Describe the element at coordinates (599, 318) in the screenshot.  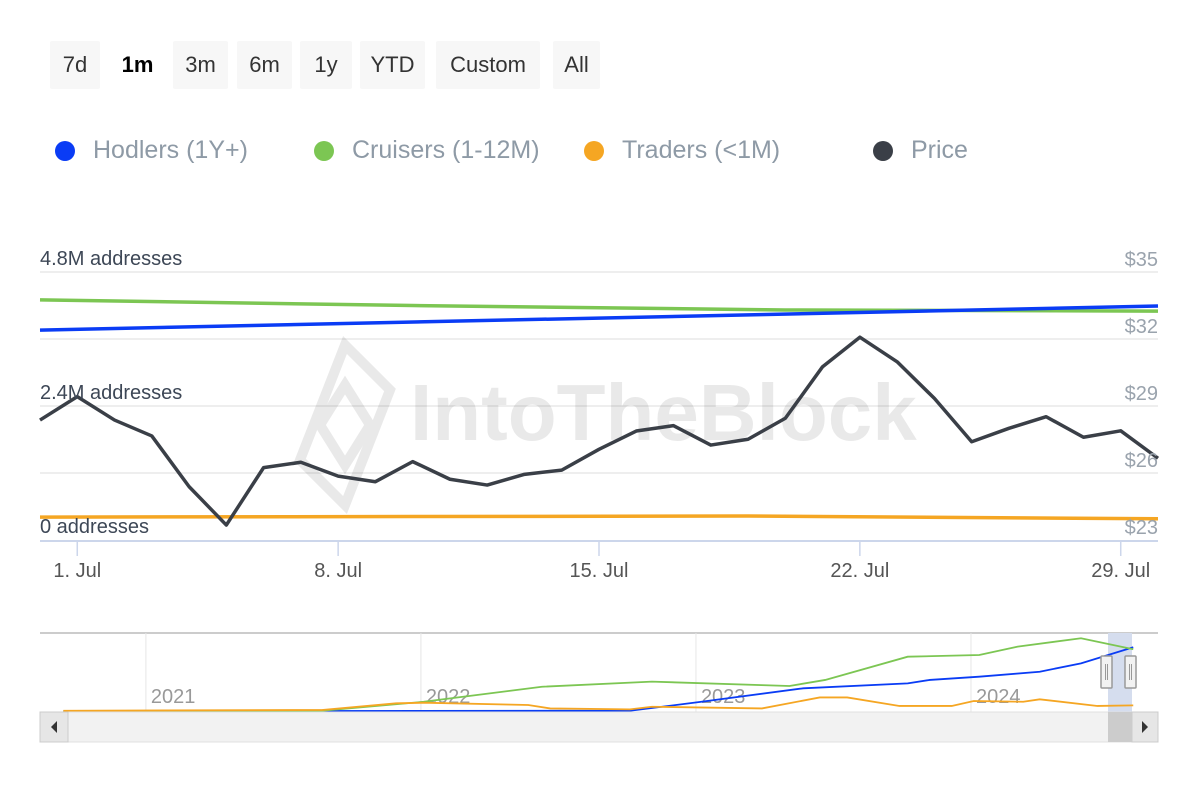
I see `series-line-hodlers` at that location.